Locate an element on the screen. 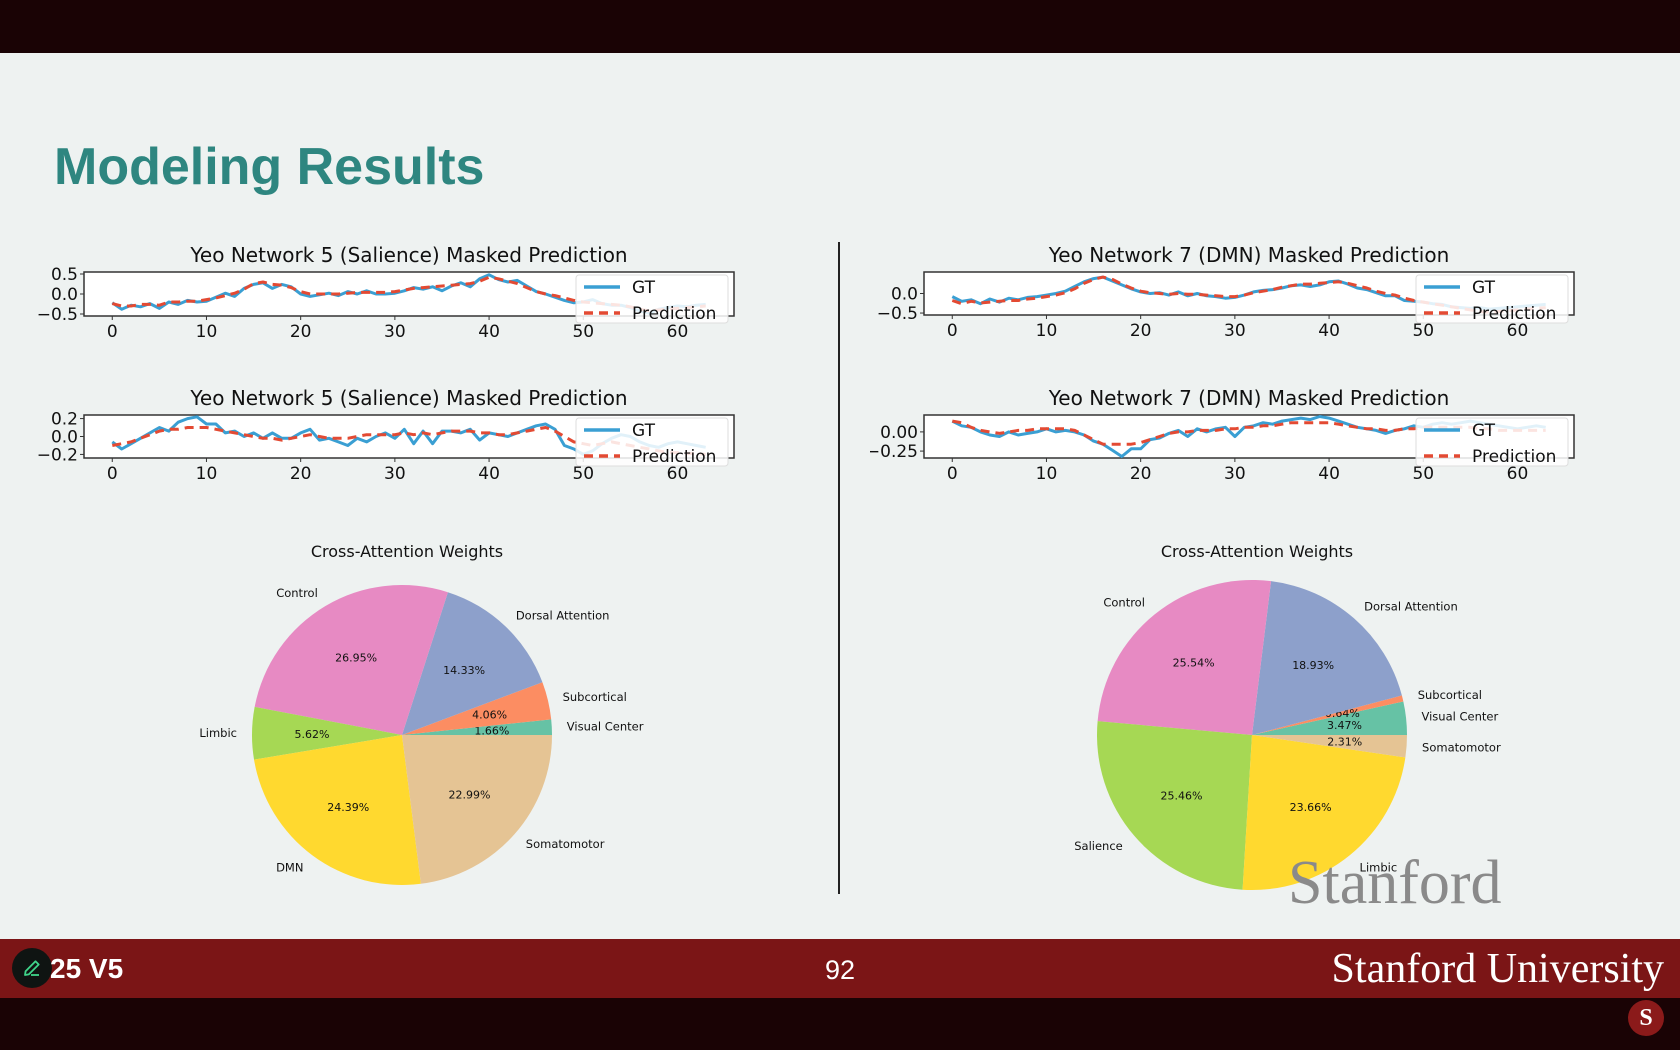 The image size is (1680, 1050). university-name: Stanford University is located at coordinates (1497, 969).